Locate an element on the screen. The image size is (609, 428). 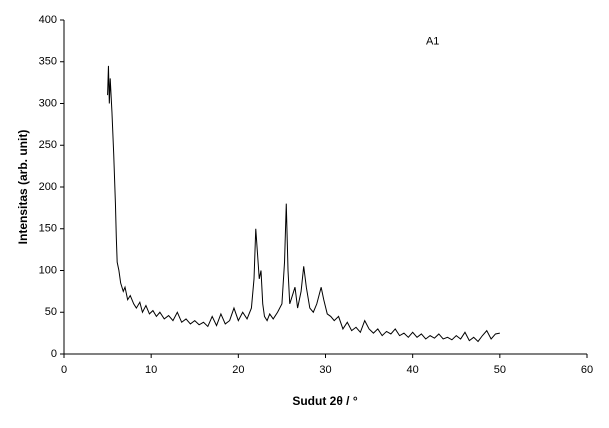
y-tick-label: 150 is located at coordinates (48, 229).